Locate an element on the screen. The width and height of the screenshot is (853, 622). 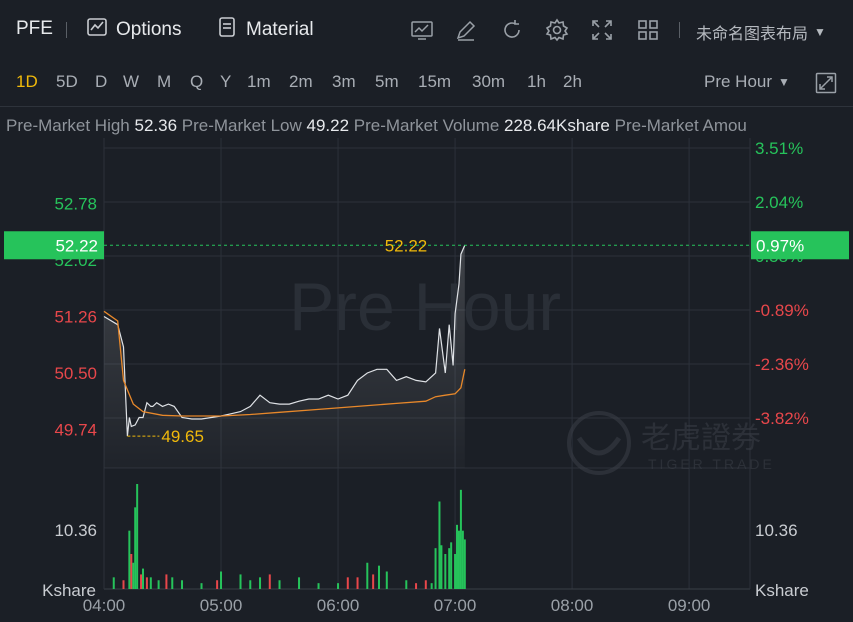
percent-tick-label: -2.36% is located at coordinates (782, 364).